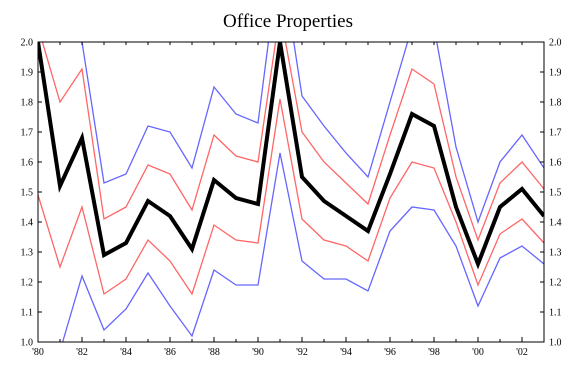  Describe the element at coordinates (555, 43) in the screenshot. I see `y-tick-label-right: 2.0` at that location.